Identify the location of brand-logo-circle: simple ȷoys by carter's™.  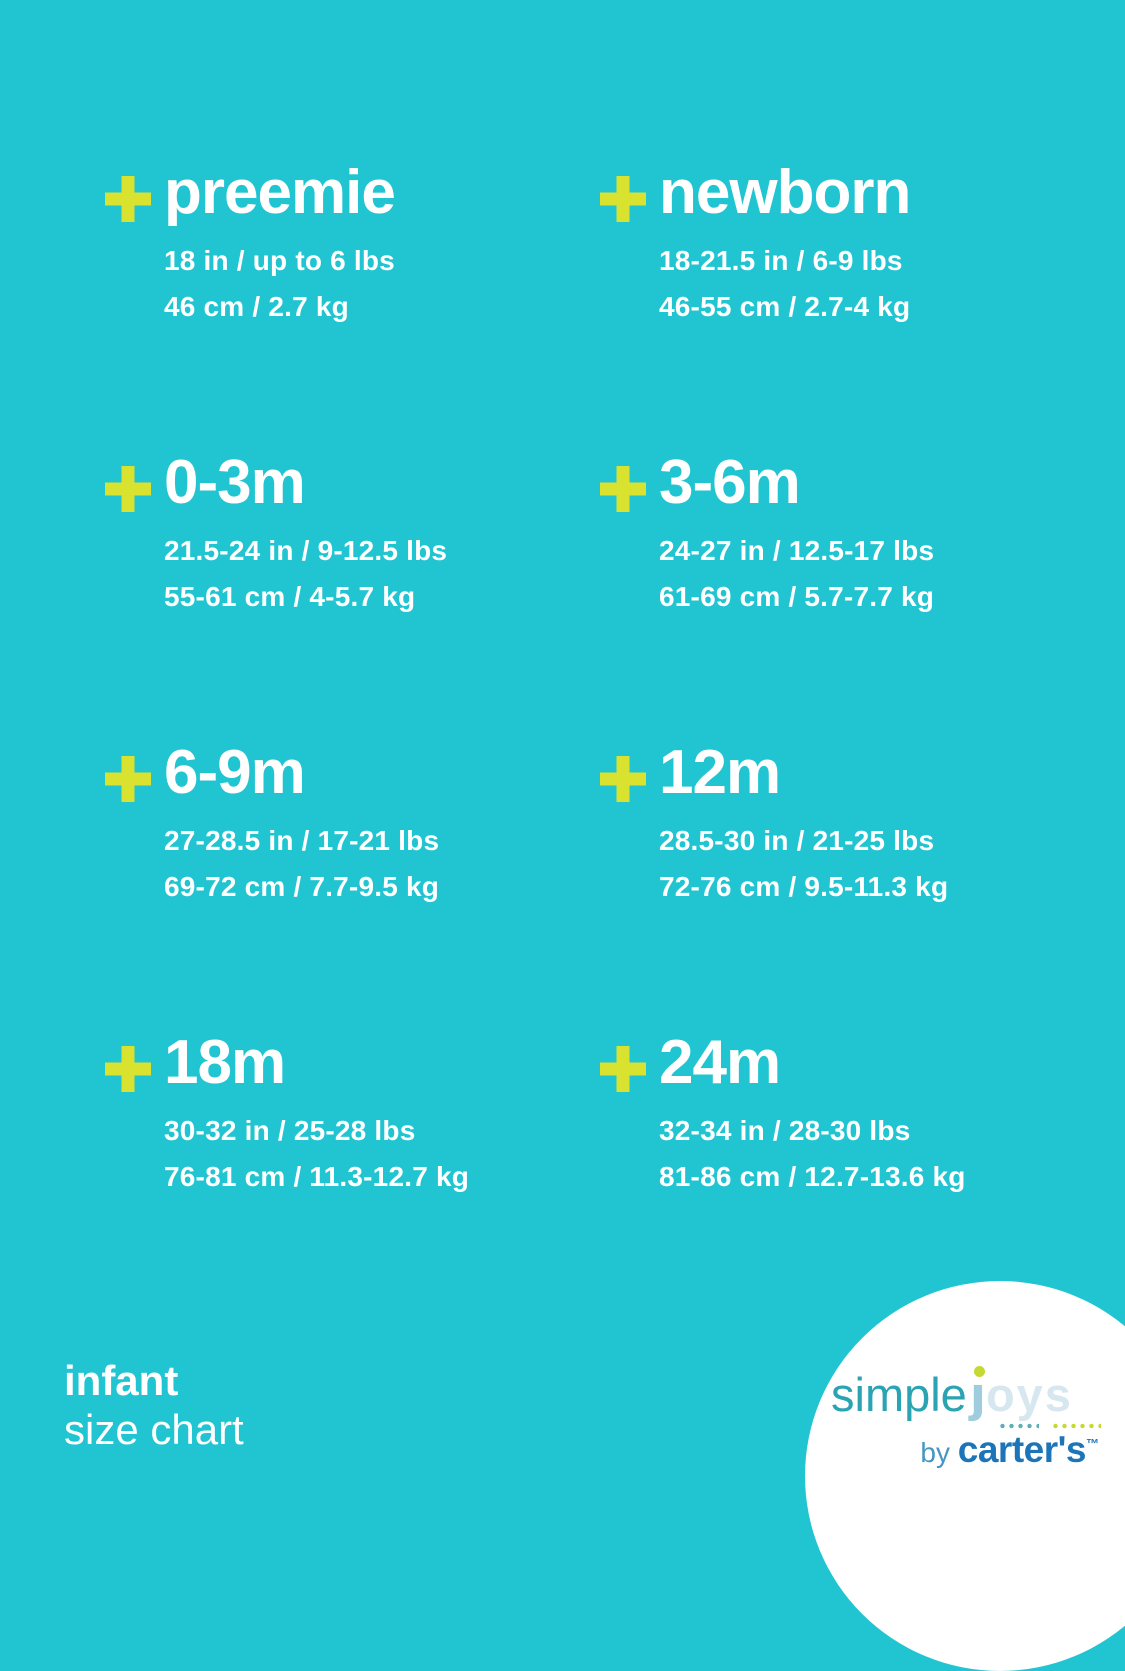
(965, 1476).